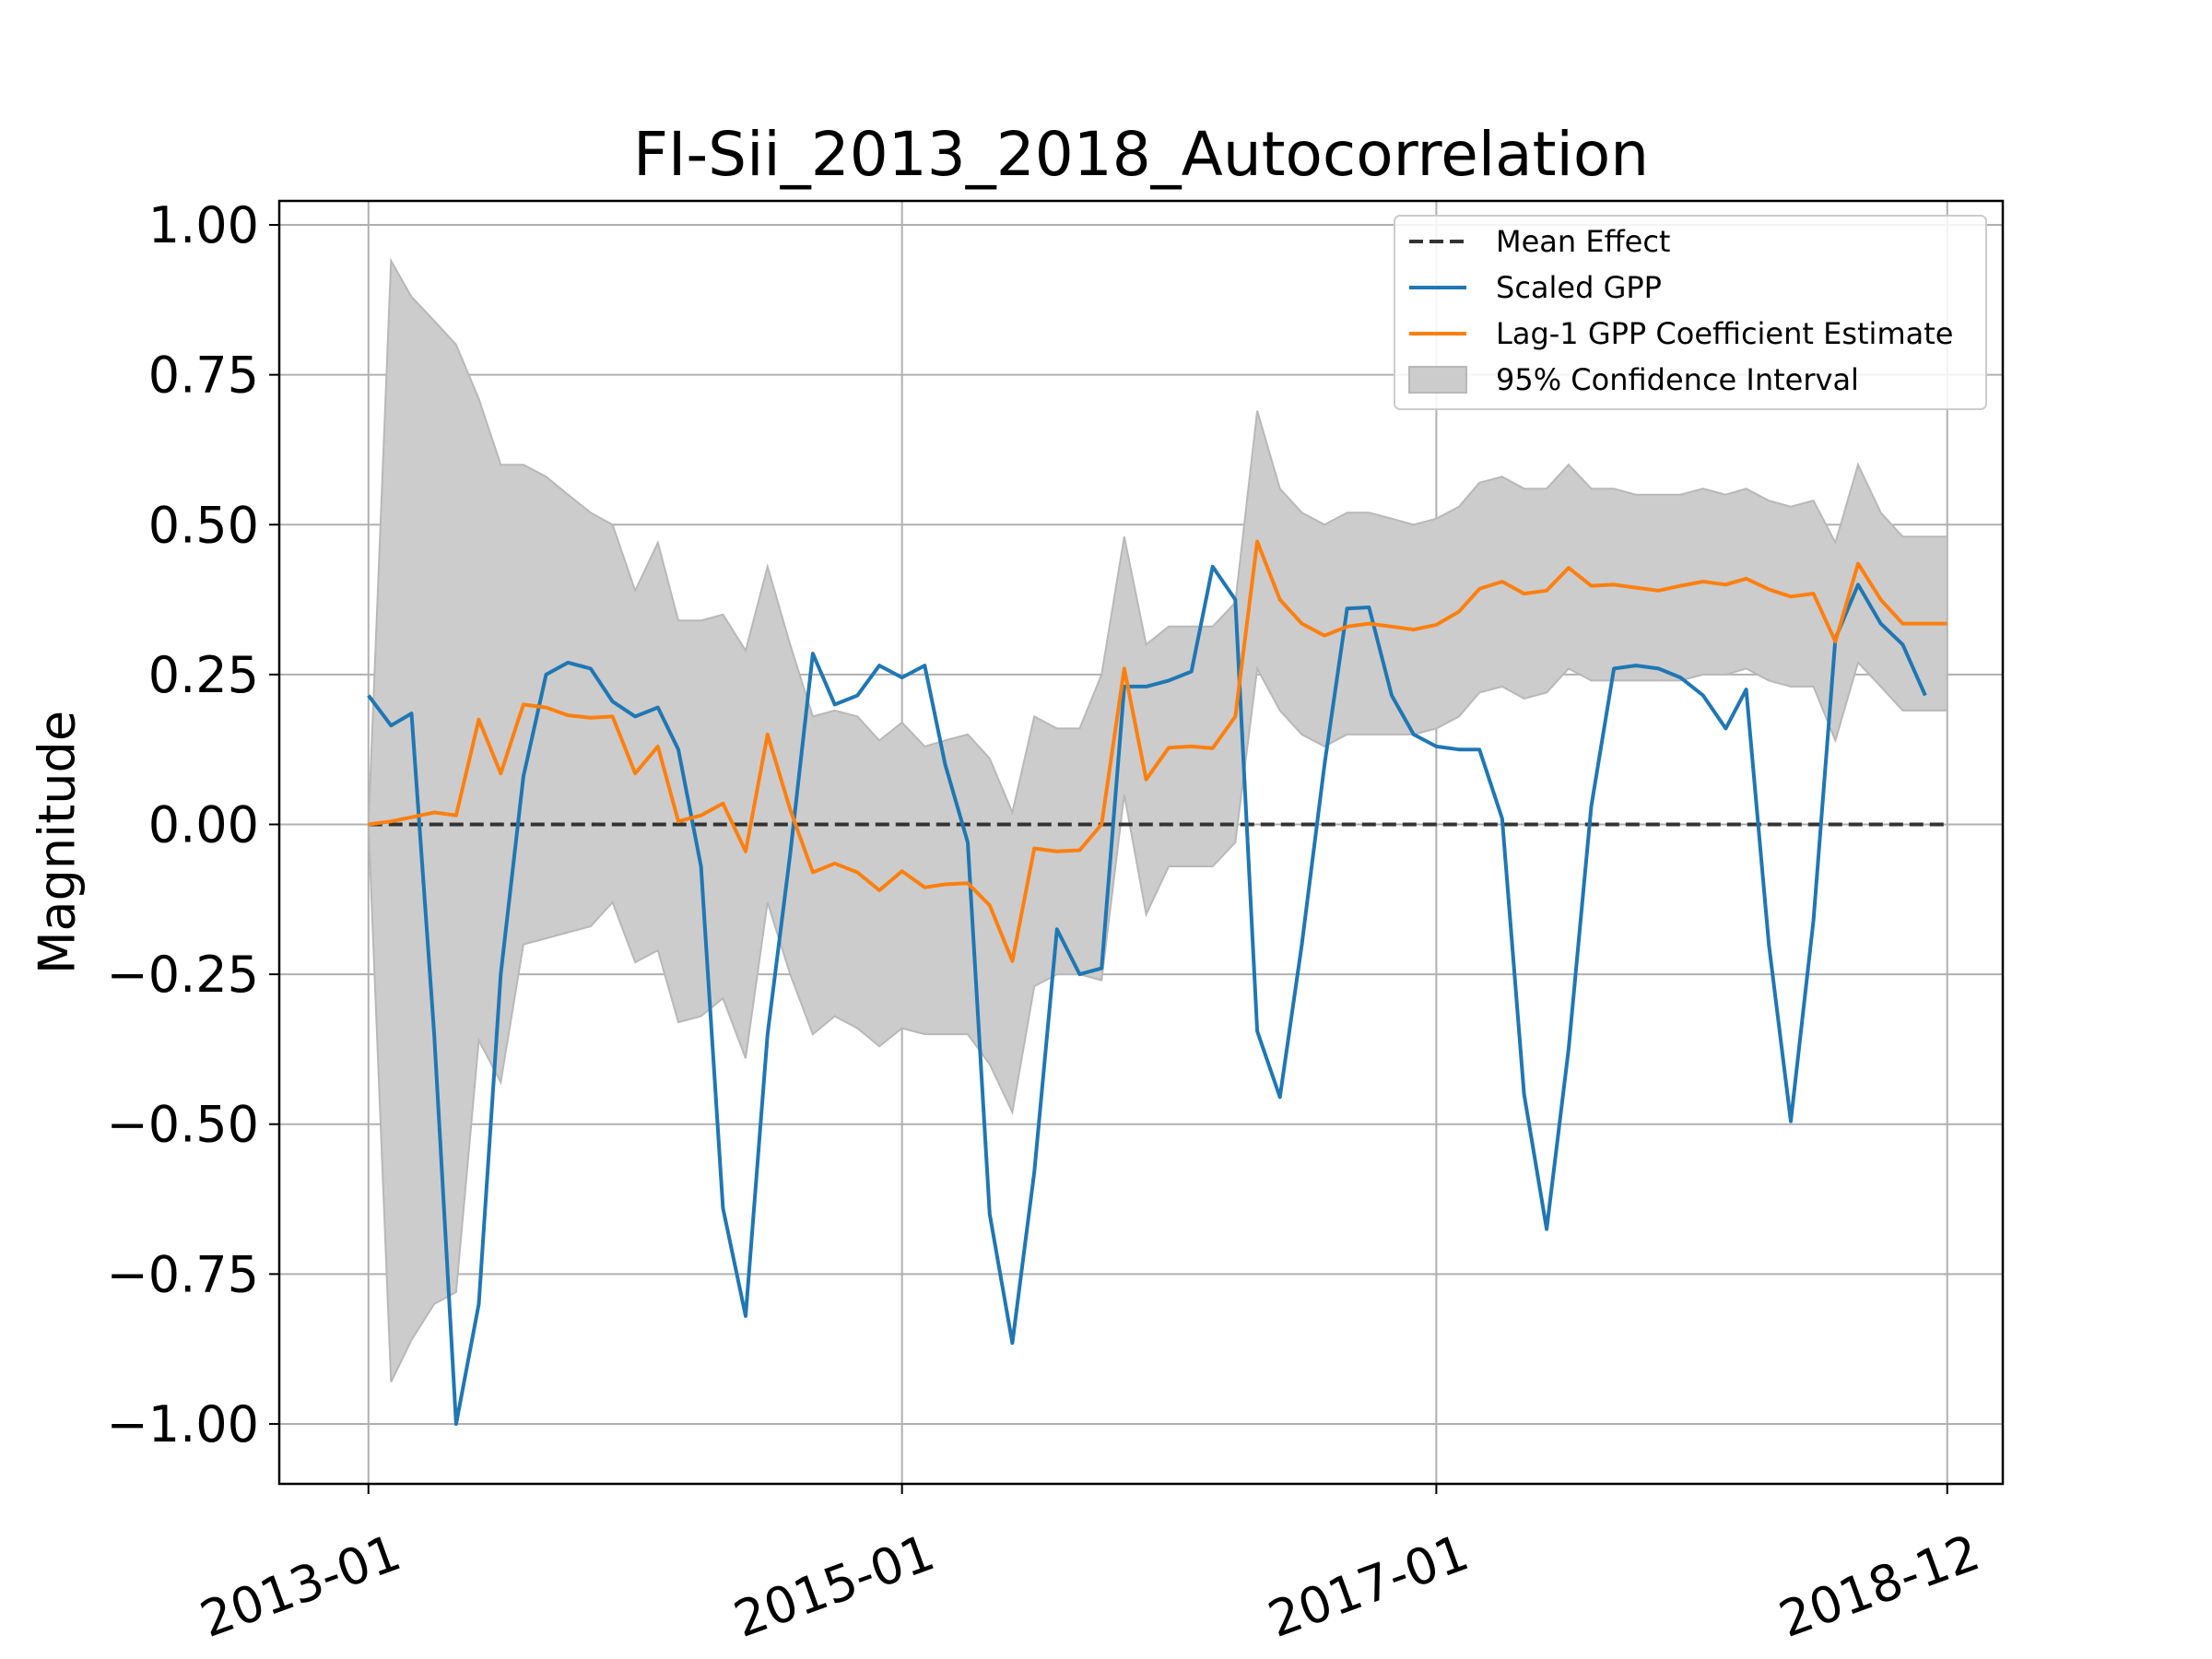 The width and height of the screenshot is (2212, 1659). What do you see at coordinates (58, 842) in the screenshot?
I see `y-axis-title: Magnitude` at bounding box center [58, 842].